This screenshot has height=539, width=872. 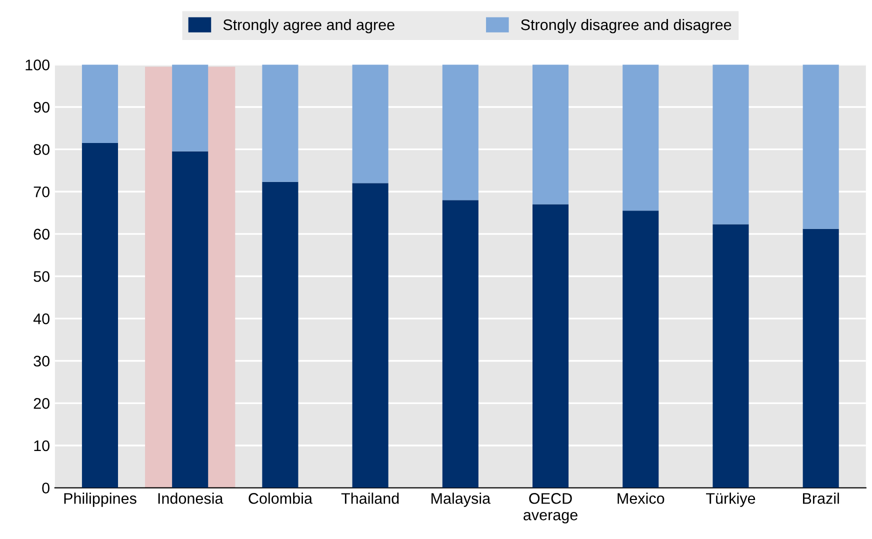 What do you see at coordinates (42, 446) in the screenshot?
I see `y-tick-label: 10` at bounding box center [42, 446].